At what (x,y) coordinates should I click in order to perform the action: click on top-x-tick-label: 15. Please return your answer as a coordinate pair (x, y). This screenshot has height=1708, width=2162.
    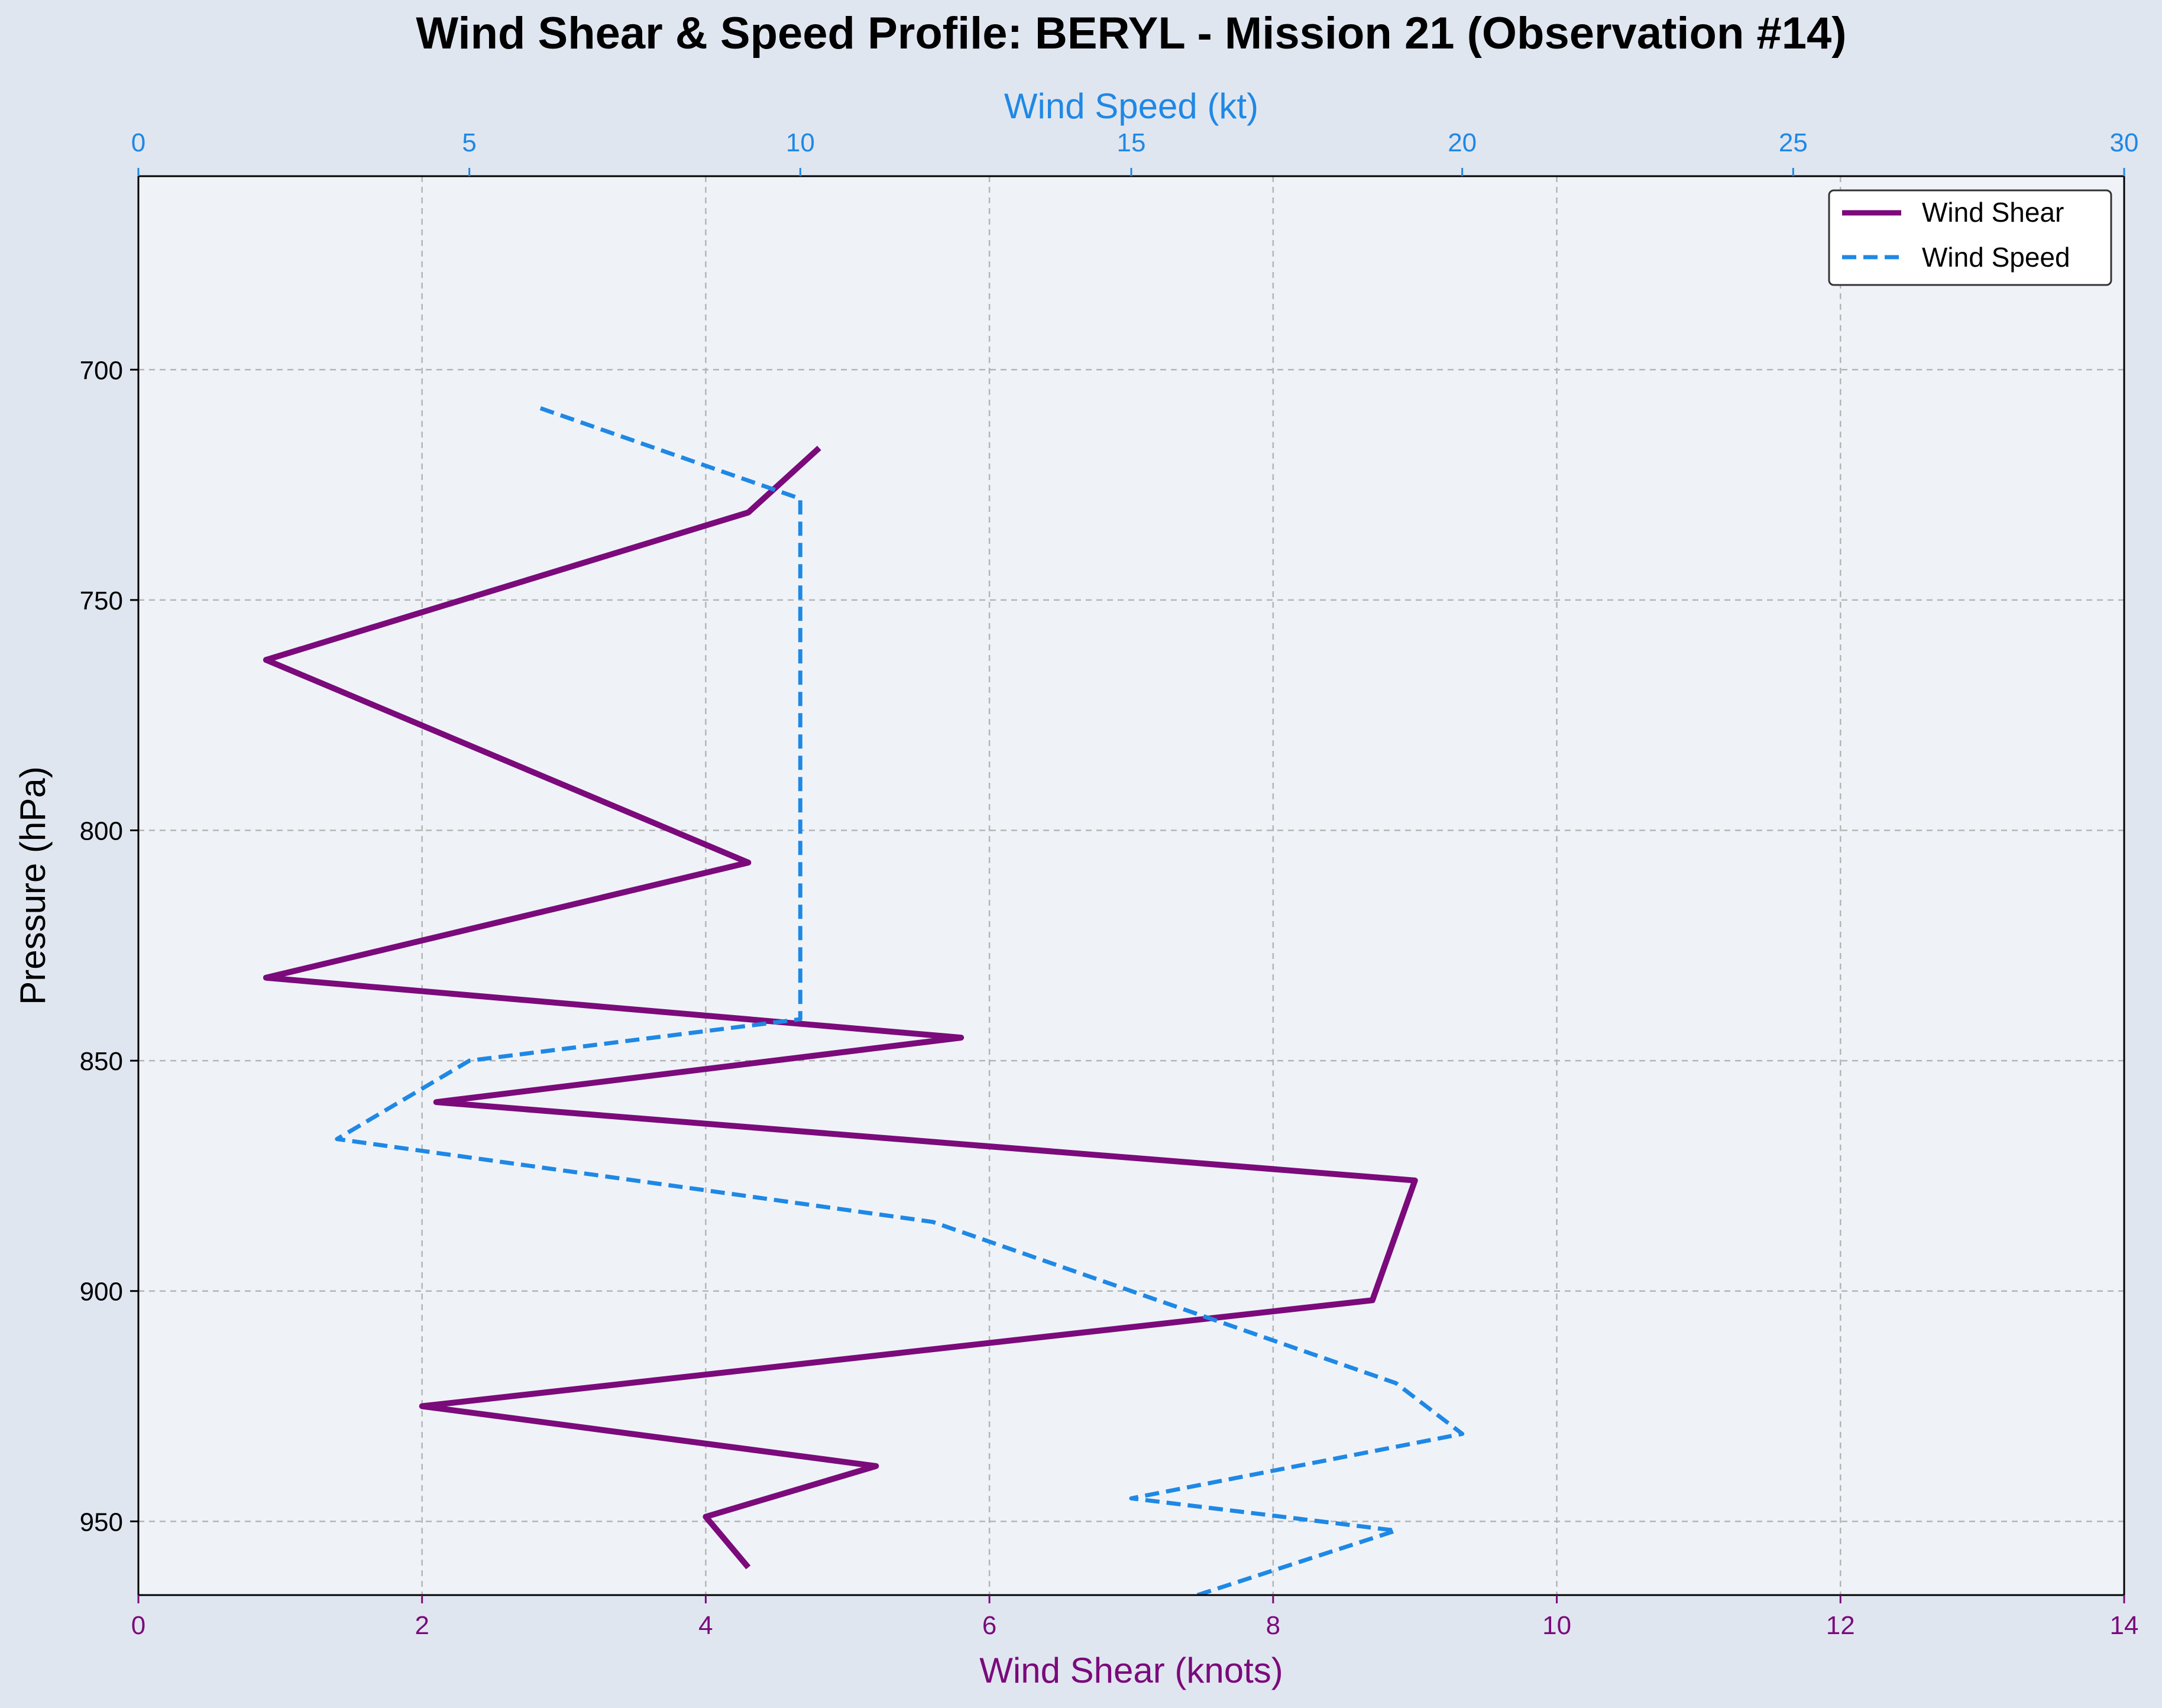
    Looking at the image, I should click on (1131, 143).